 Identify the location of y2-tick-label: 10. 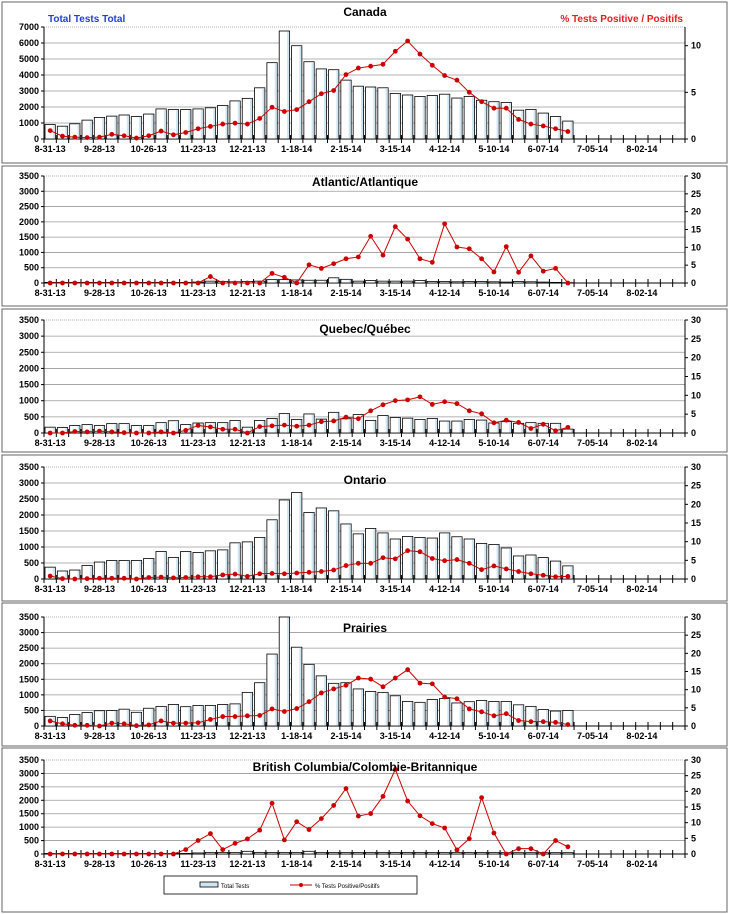
(696, 823).